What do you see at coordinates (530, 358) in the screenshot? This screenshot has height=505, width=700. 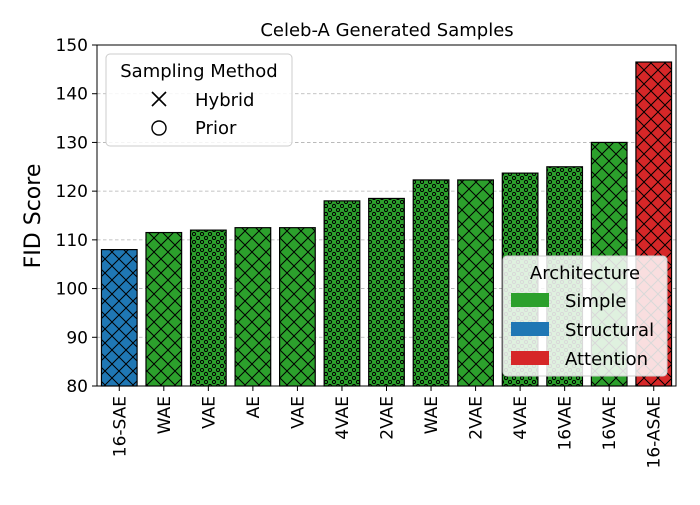 I see `legend-swatch-attention` at bounding box center [530, 358].